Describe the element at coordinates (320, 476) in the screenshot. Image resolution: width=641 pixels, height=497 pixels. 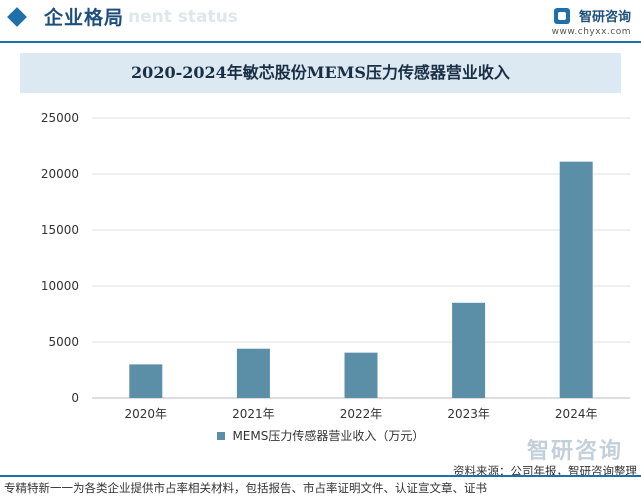
I see `footer-divider` at that location.